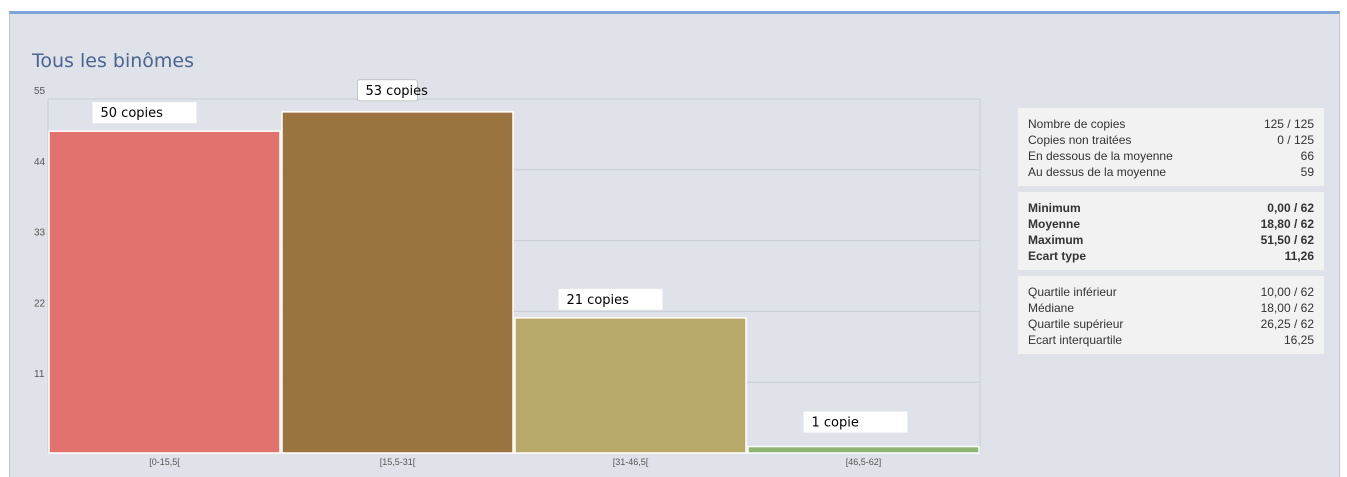  I want to click on stat-label: Minimum, so click(1054, 208).